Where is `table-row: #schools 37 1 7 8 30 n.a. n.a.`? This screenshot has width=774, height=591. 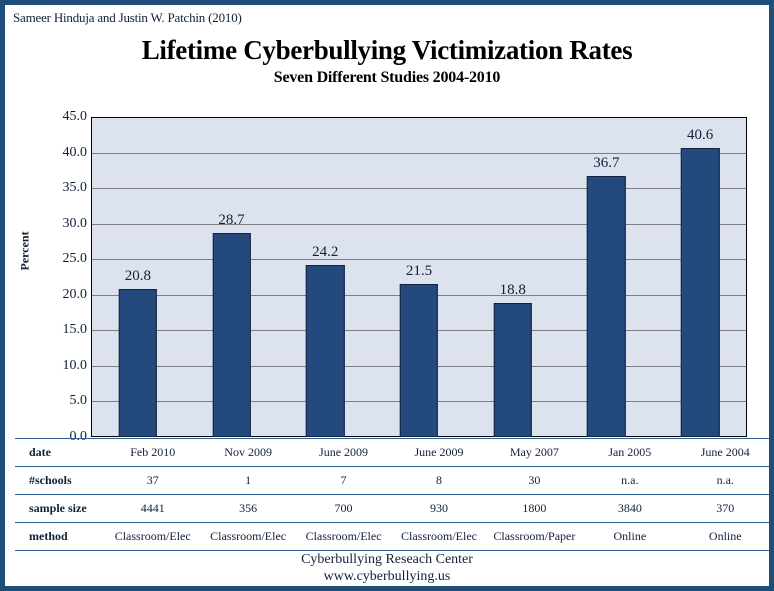 table-row: #schools 37 1 7 8 30 n.a. n.a. is located at coordinates (392, 480).